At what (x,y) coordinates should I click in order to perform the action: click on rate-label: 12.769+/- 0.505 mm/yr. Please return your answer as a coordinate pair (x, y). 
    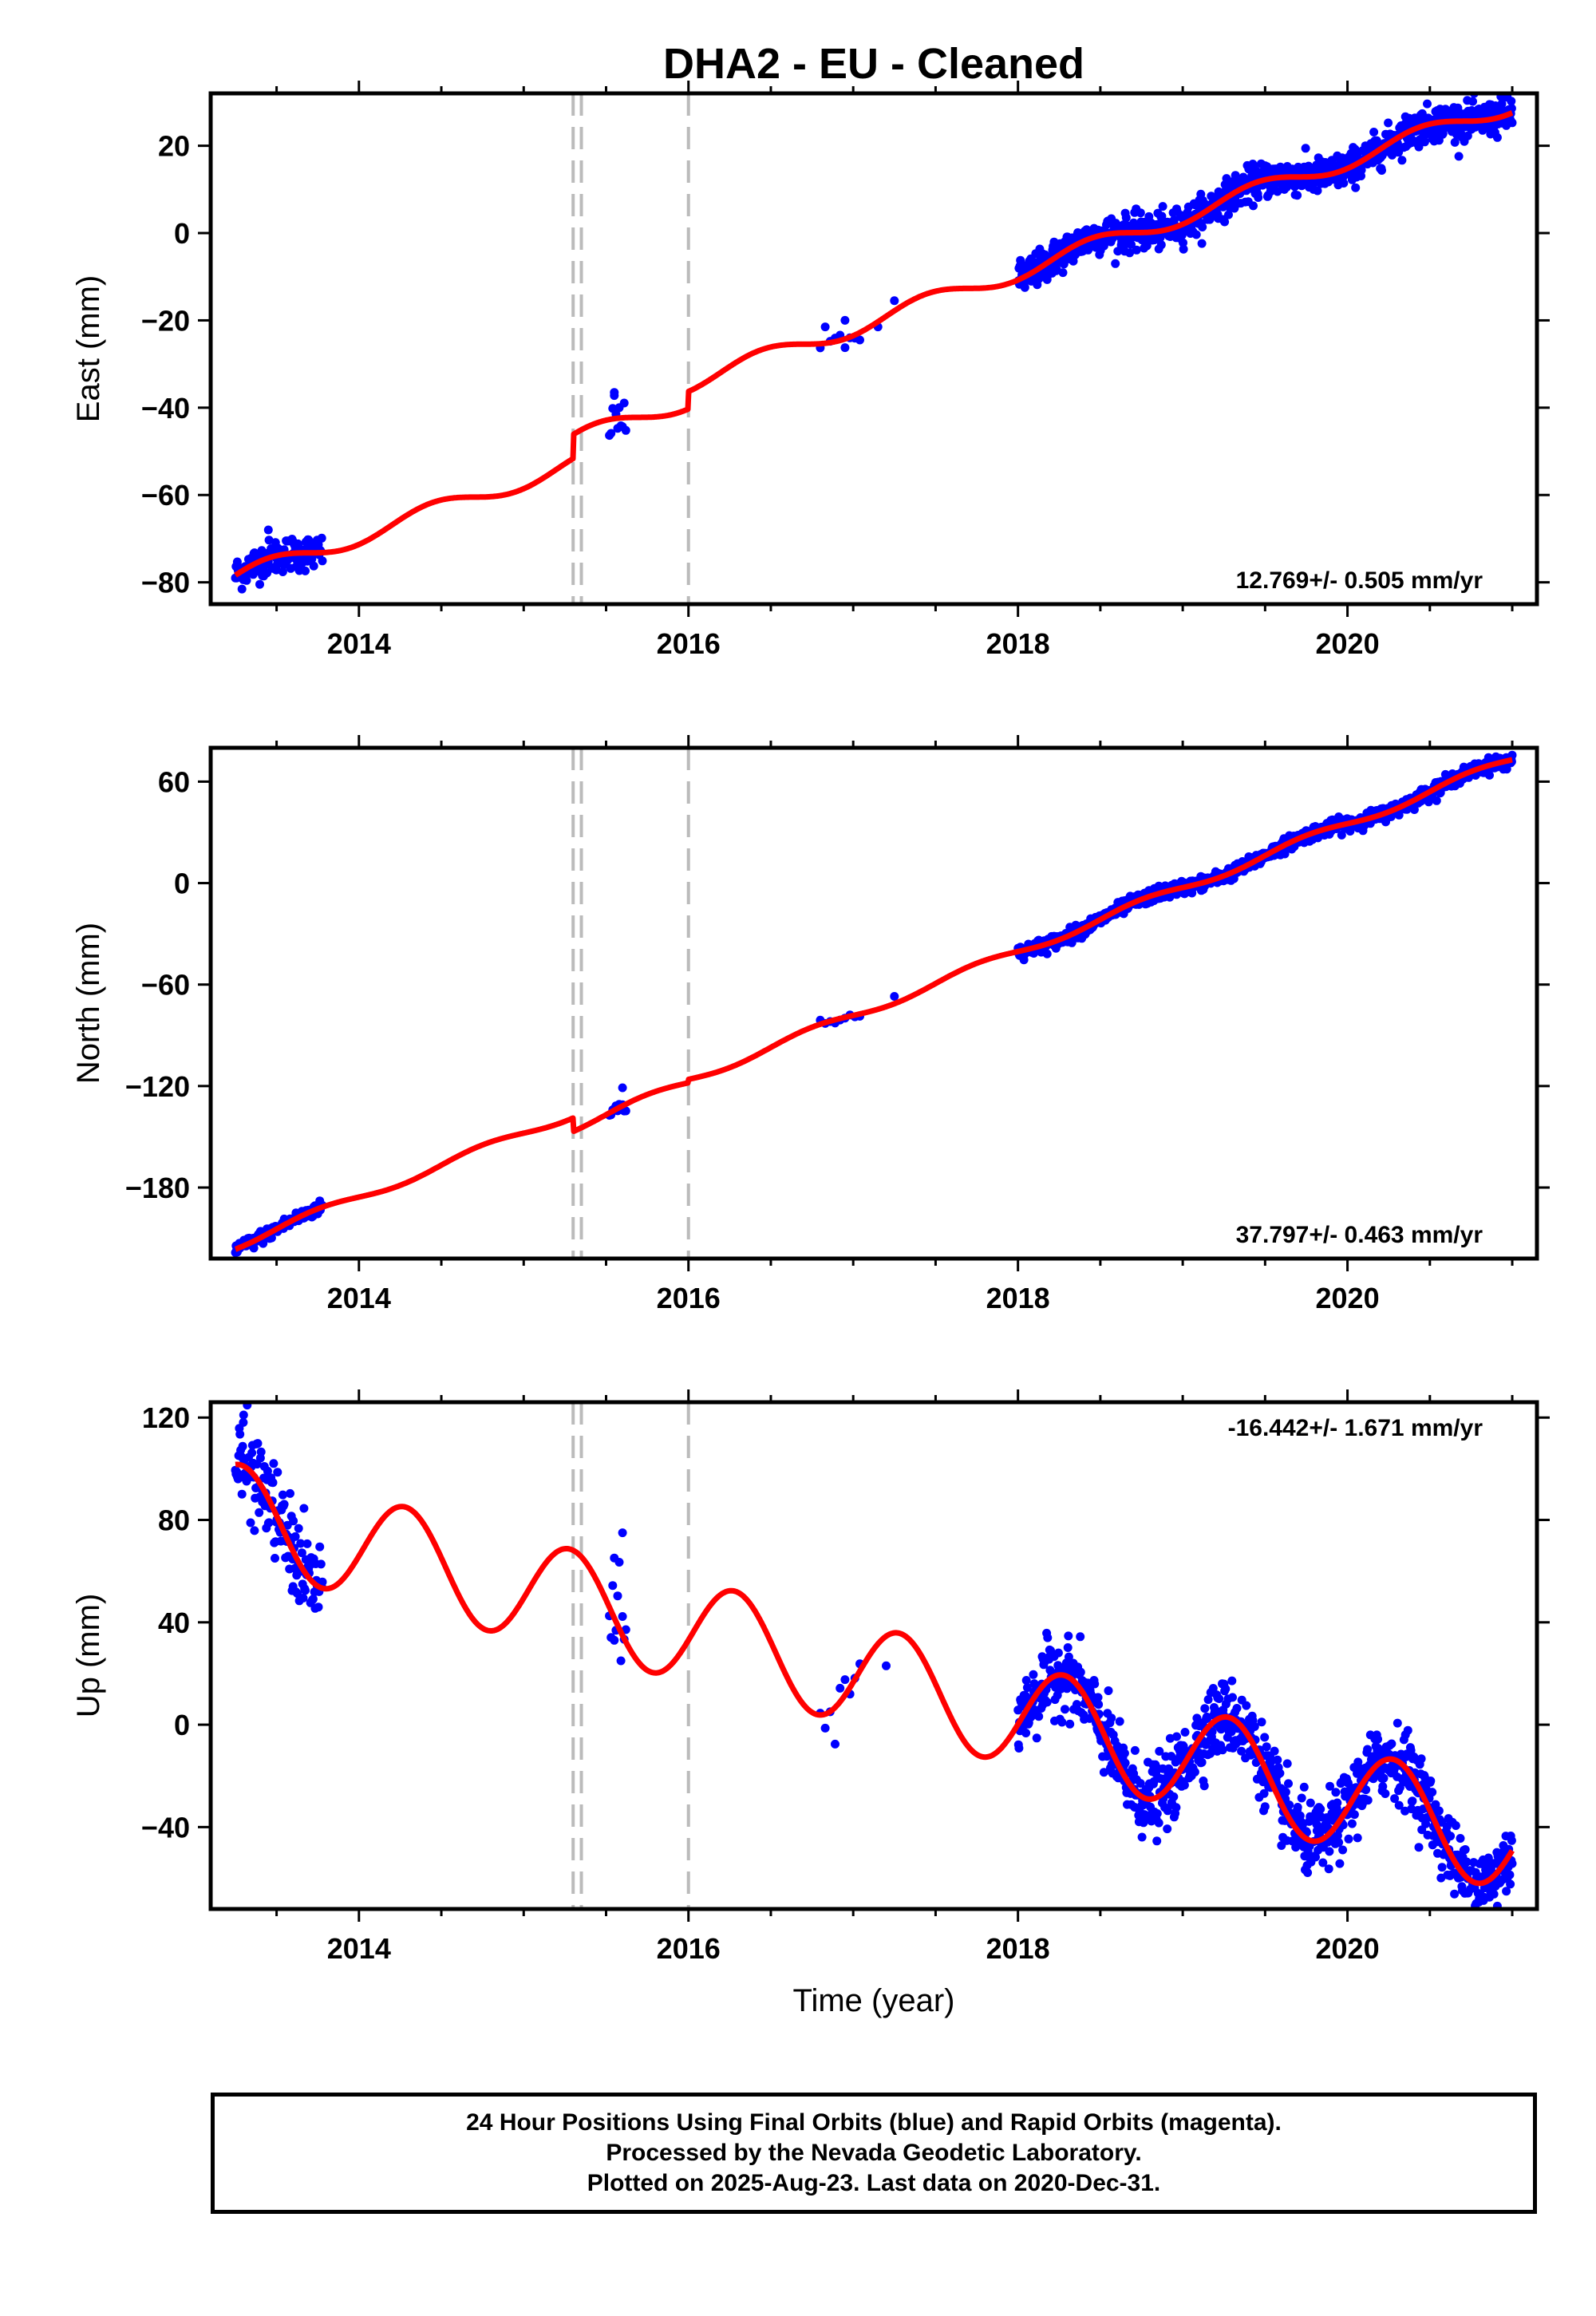
    Looking at the image, I should click on (1359, 580).